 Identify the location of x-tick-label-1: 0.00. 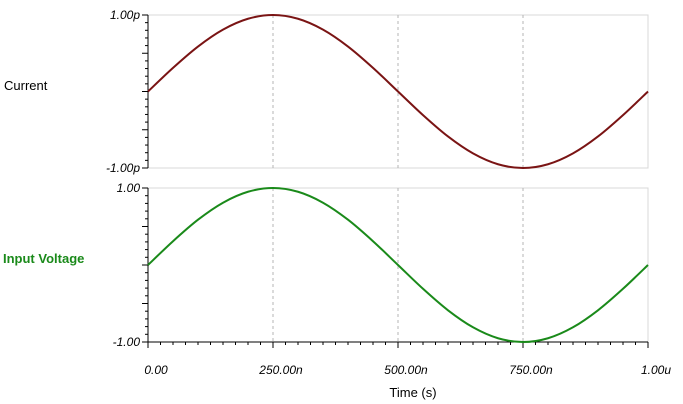
(156, 370).